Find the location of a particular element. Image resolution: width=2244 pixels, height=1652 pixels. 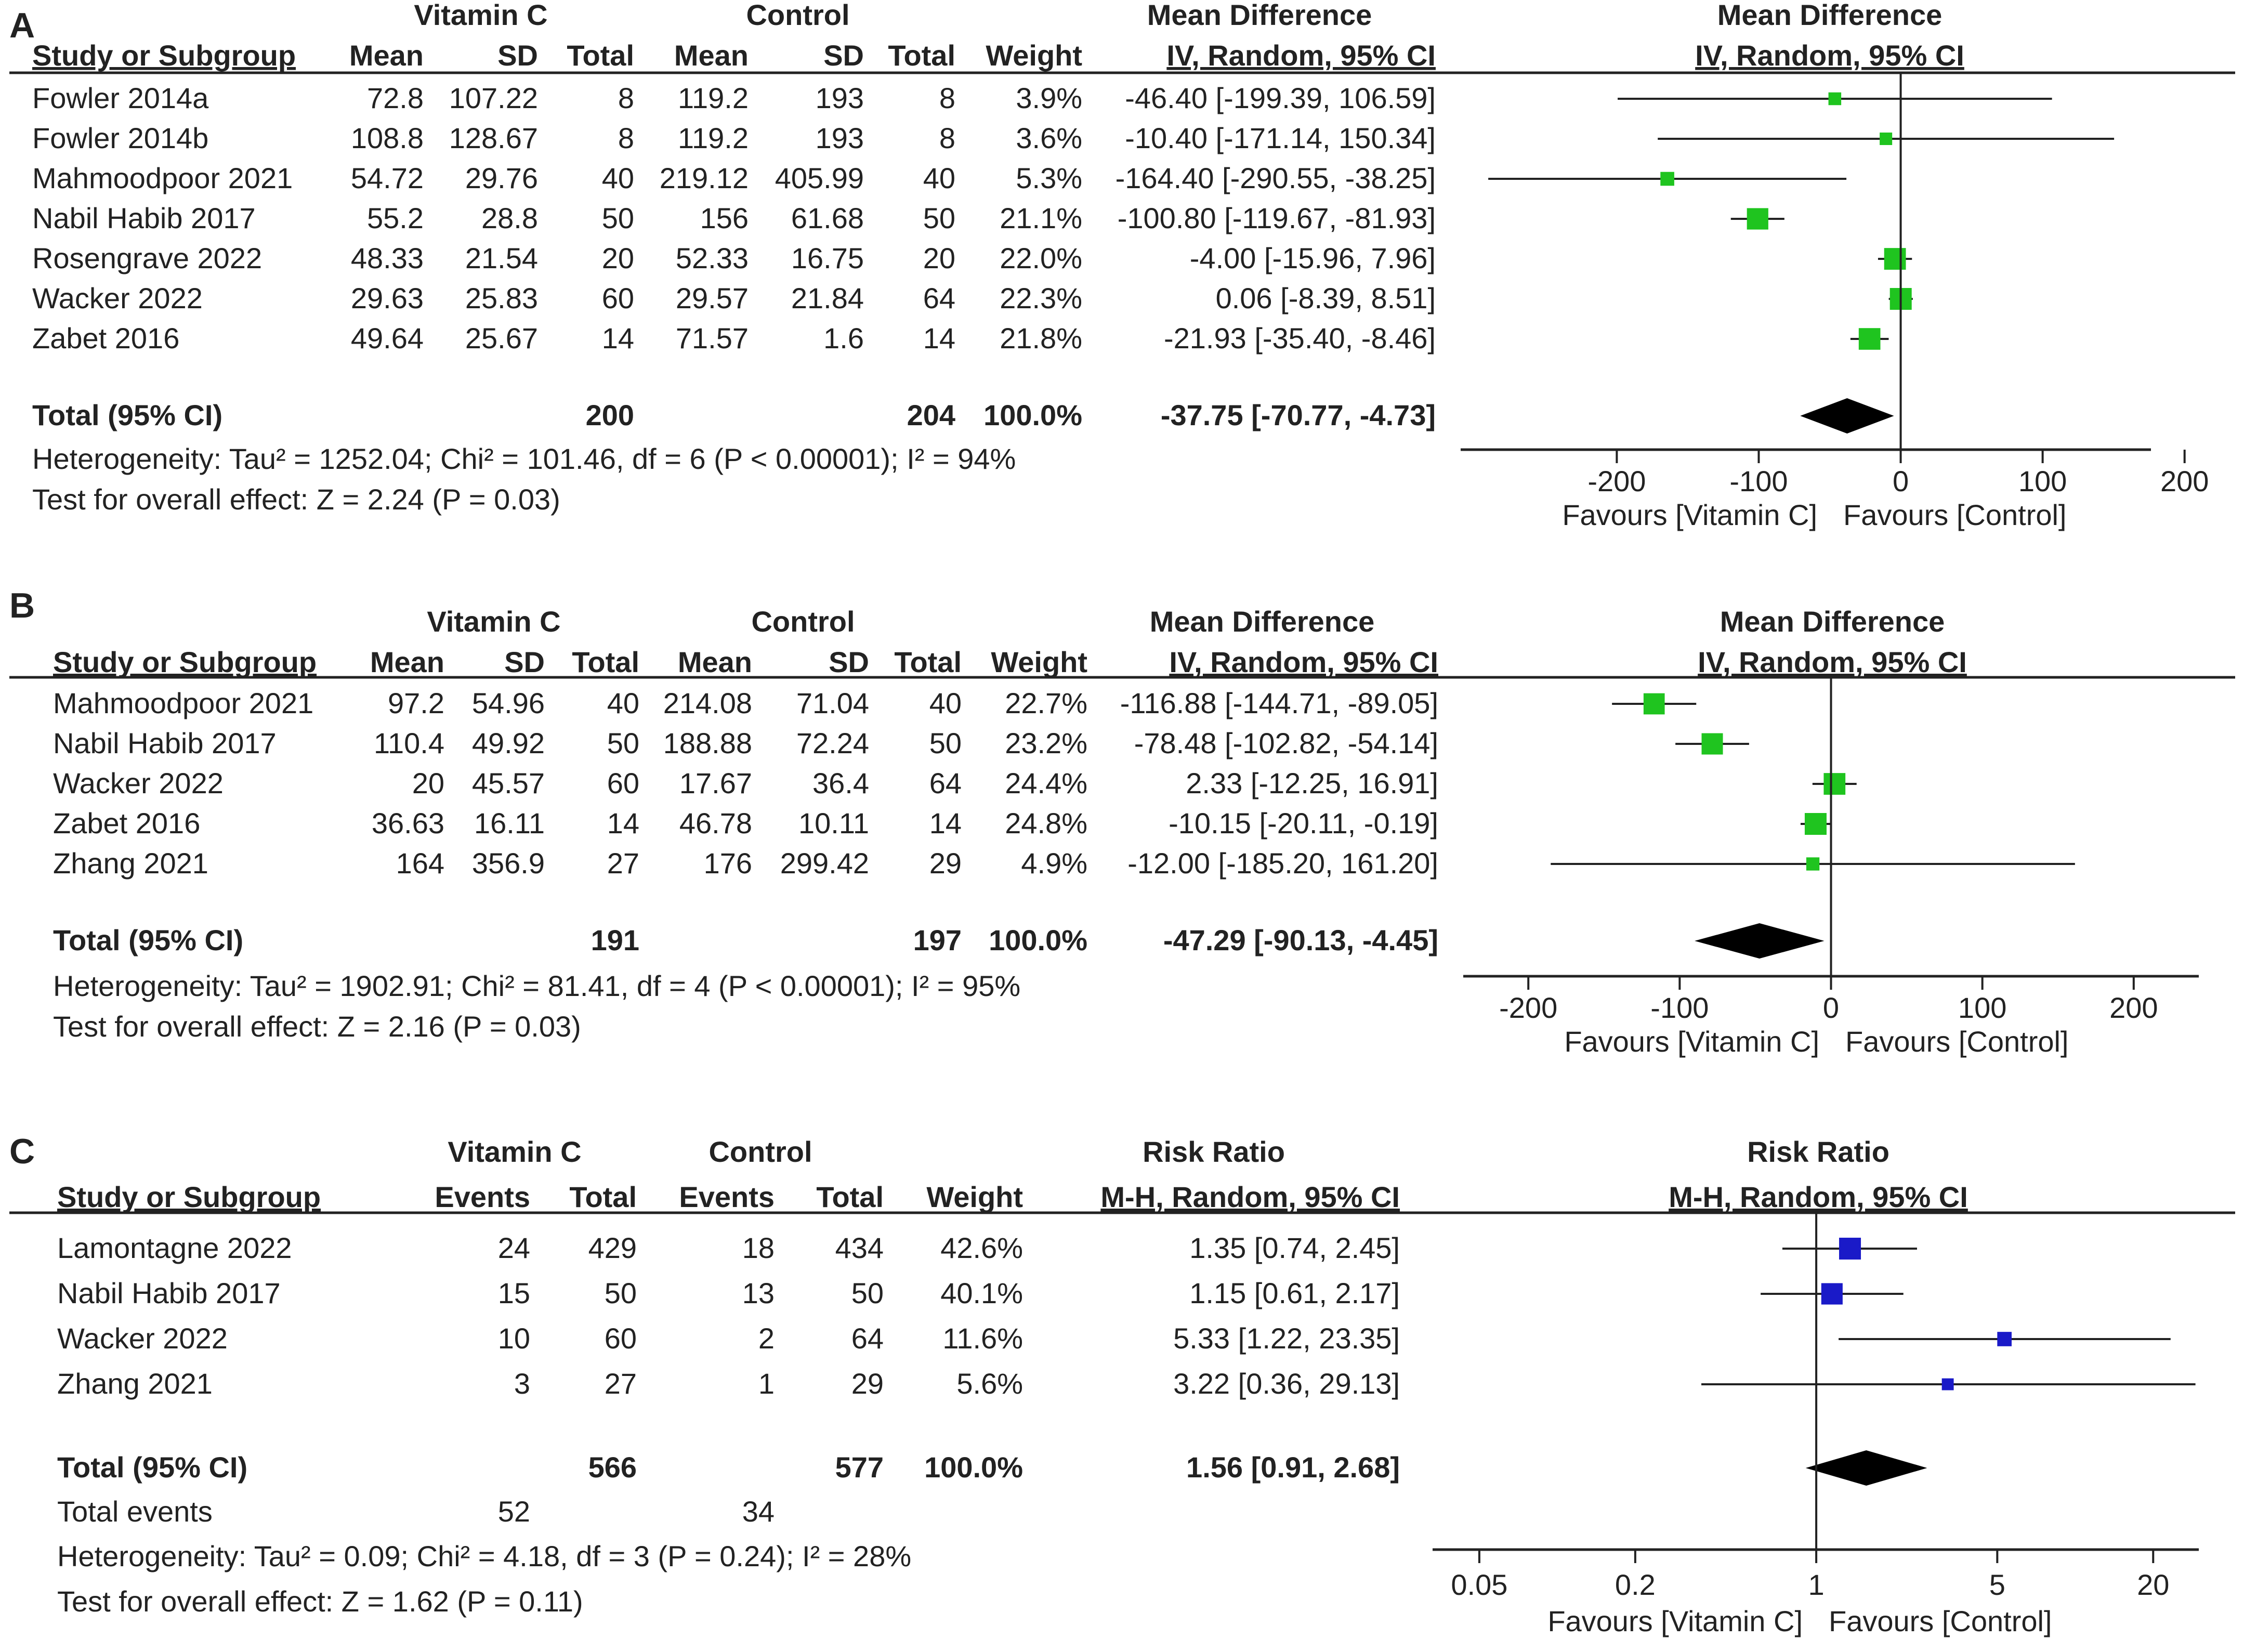

plot-measure-header: Risk Ratio is located at coordinates (1818, 1151).